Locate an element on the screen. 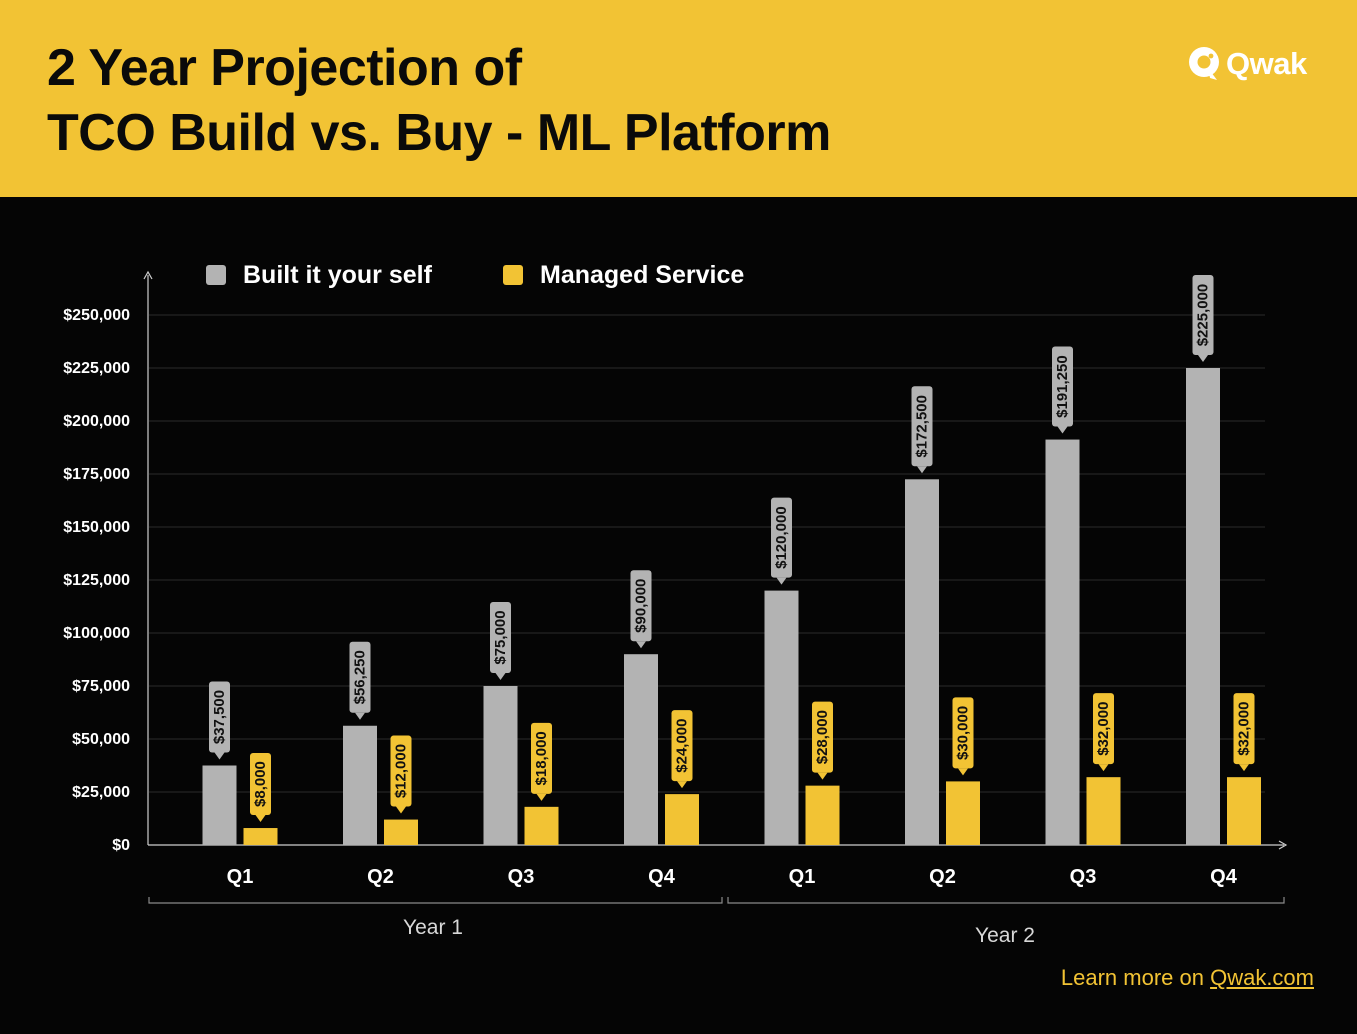  y-tick-label: $250,000 is located at coordinates (96, 315).